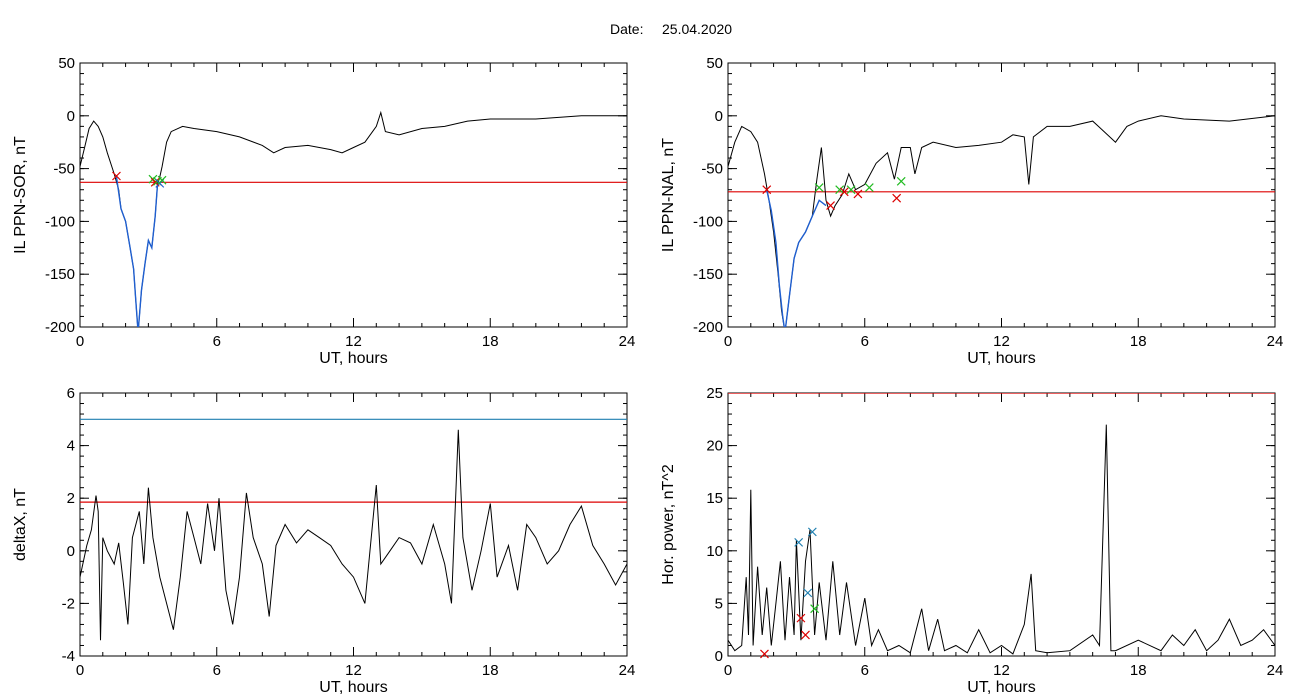  Describe the element at coordinates (20, 524) in the screenshot. I see `y-axis-label: deltaX, nT` at that location.